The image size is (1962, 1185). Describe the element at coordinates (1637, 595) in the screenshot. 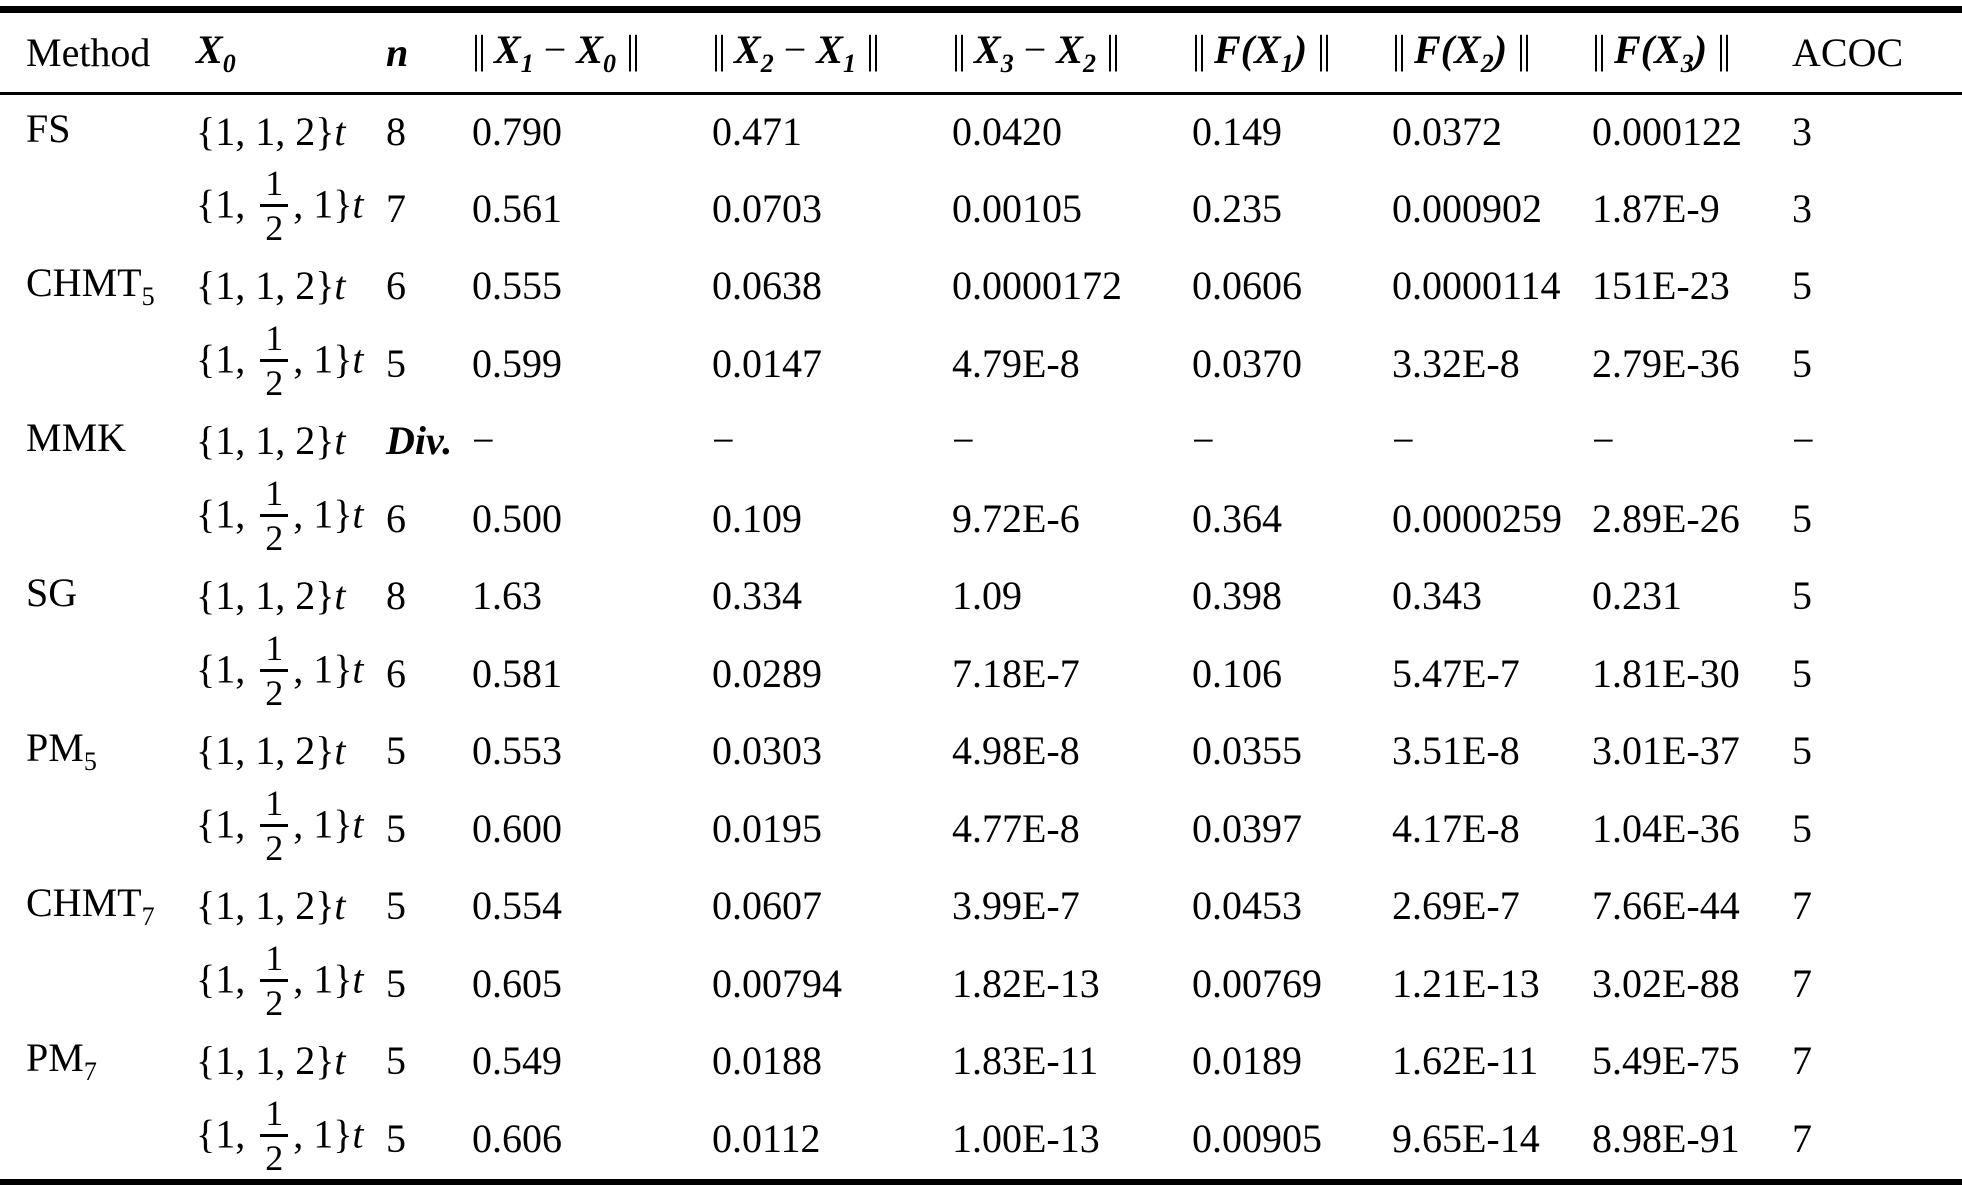

I see `value: 0.231` at that location.